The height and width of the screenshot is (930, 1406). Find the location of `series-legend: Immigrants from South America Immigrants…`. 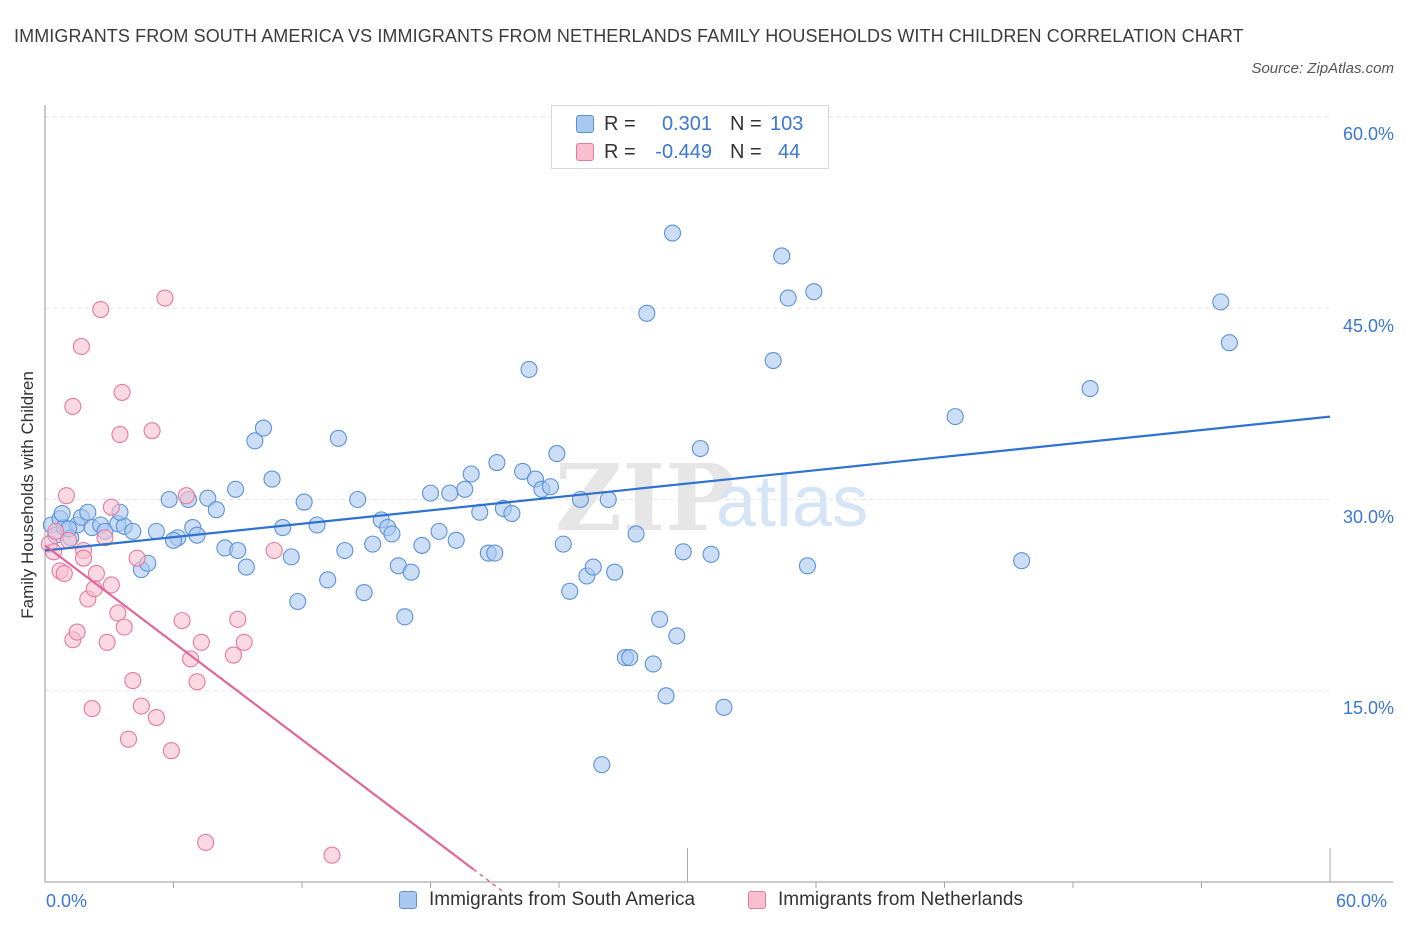

series-legend: Immigrants from South America Immigrants… is located at coordinates (703, 902).